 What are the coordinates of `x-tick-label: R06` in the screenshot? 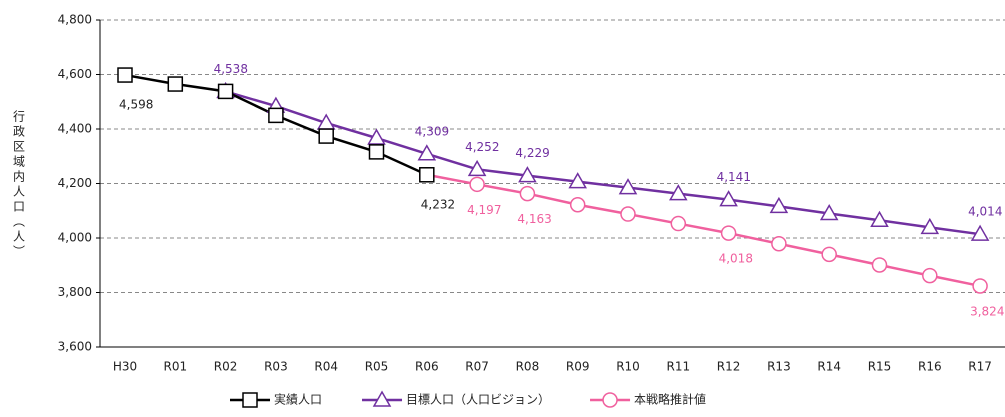 It's located at (427, 367).